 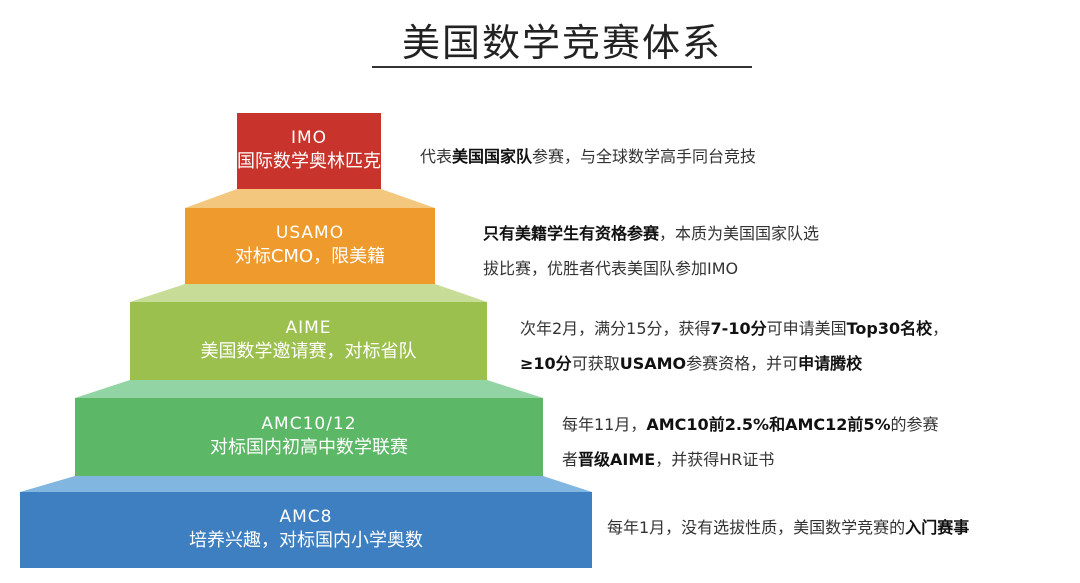 What do you see at coordinates (546, 363) in the screenshot?
I see `emphasis-text: ≥10分` at bounding box center [546, 363].